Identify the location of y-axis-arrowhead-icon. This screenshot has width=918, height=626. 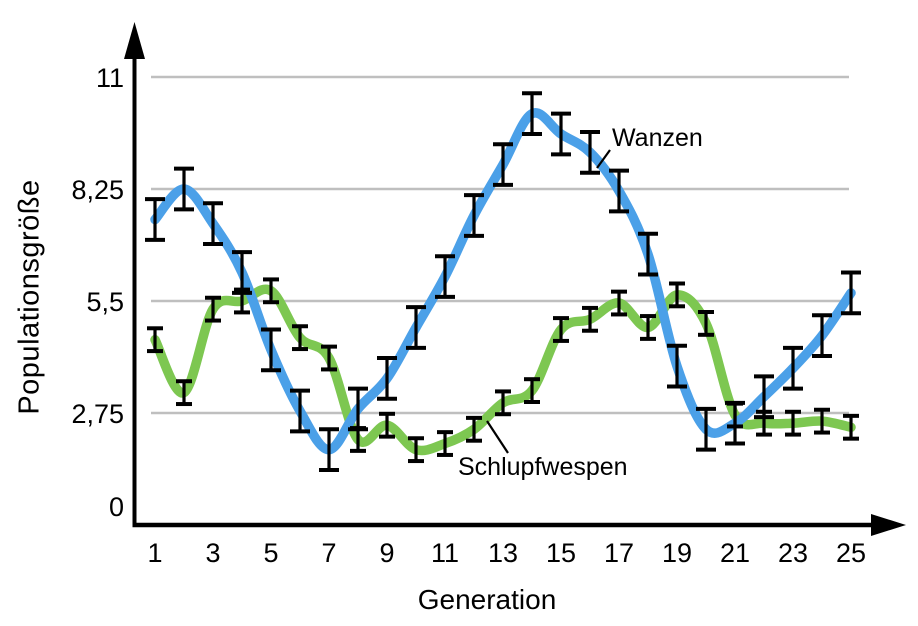
(134, 40).